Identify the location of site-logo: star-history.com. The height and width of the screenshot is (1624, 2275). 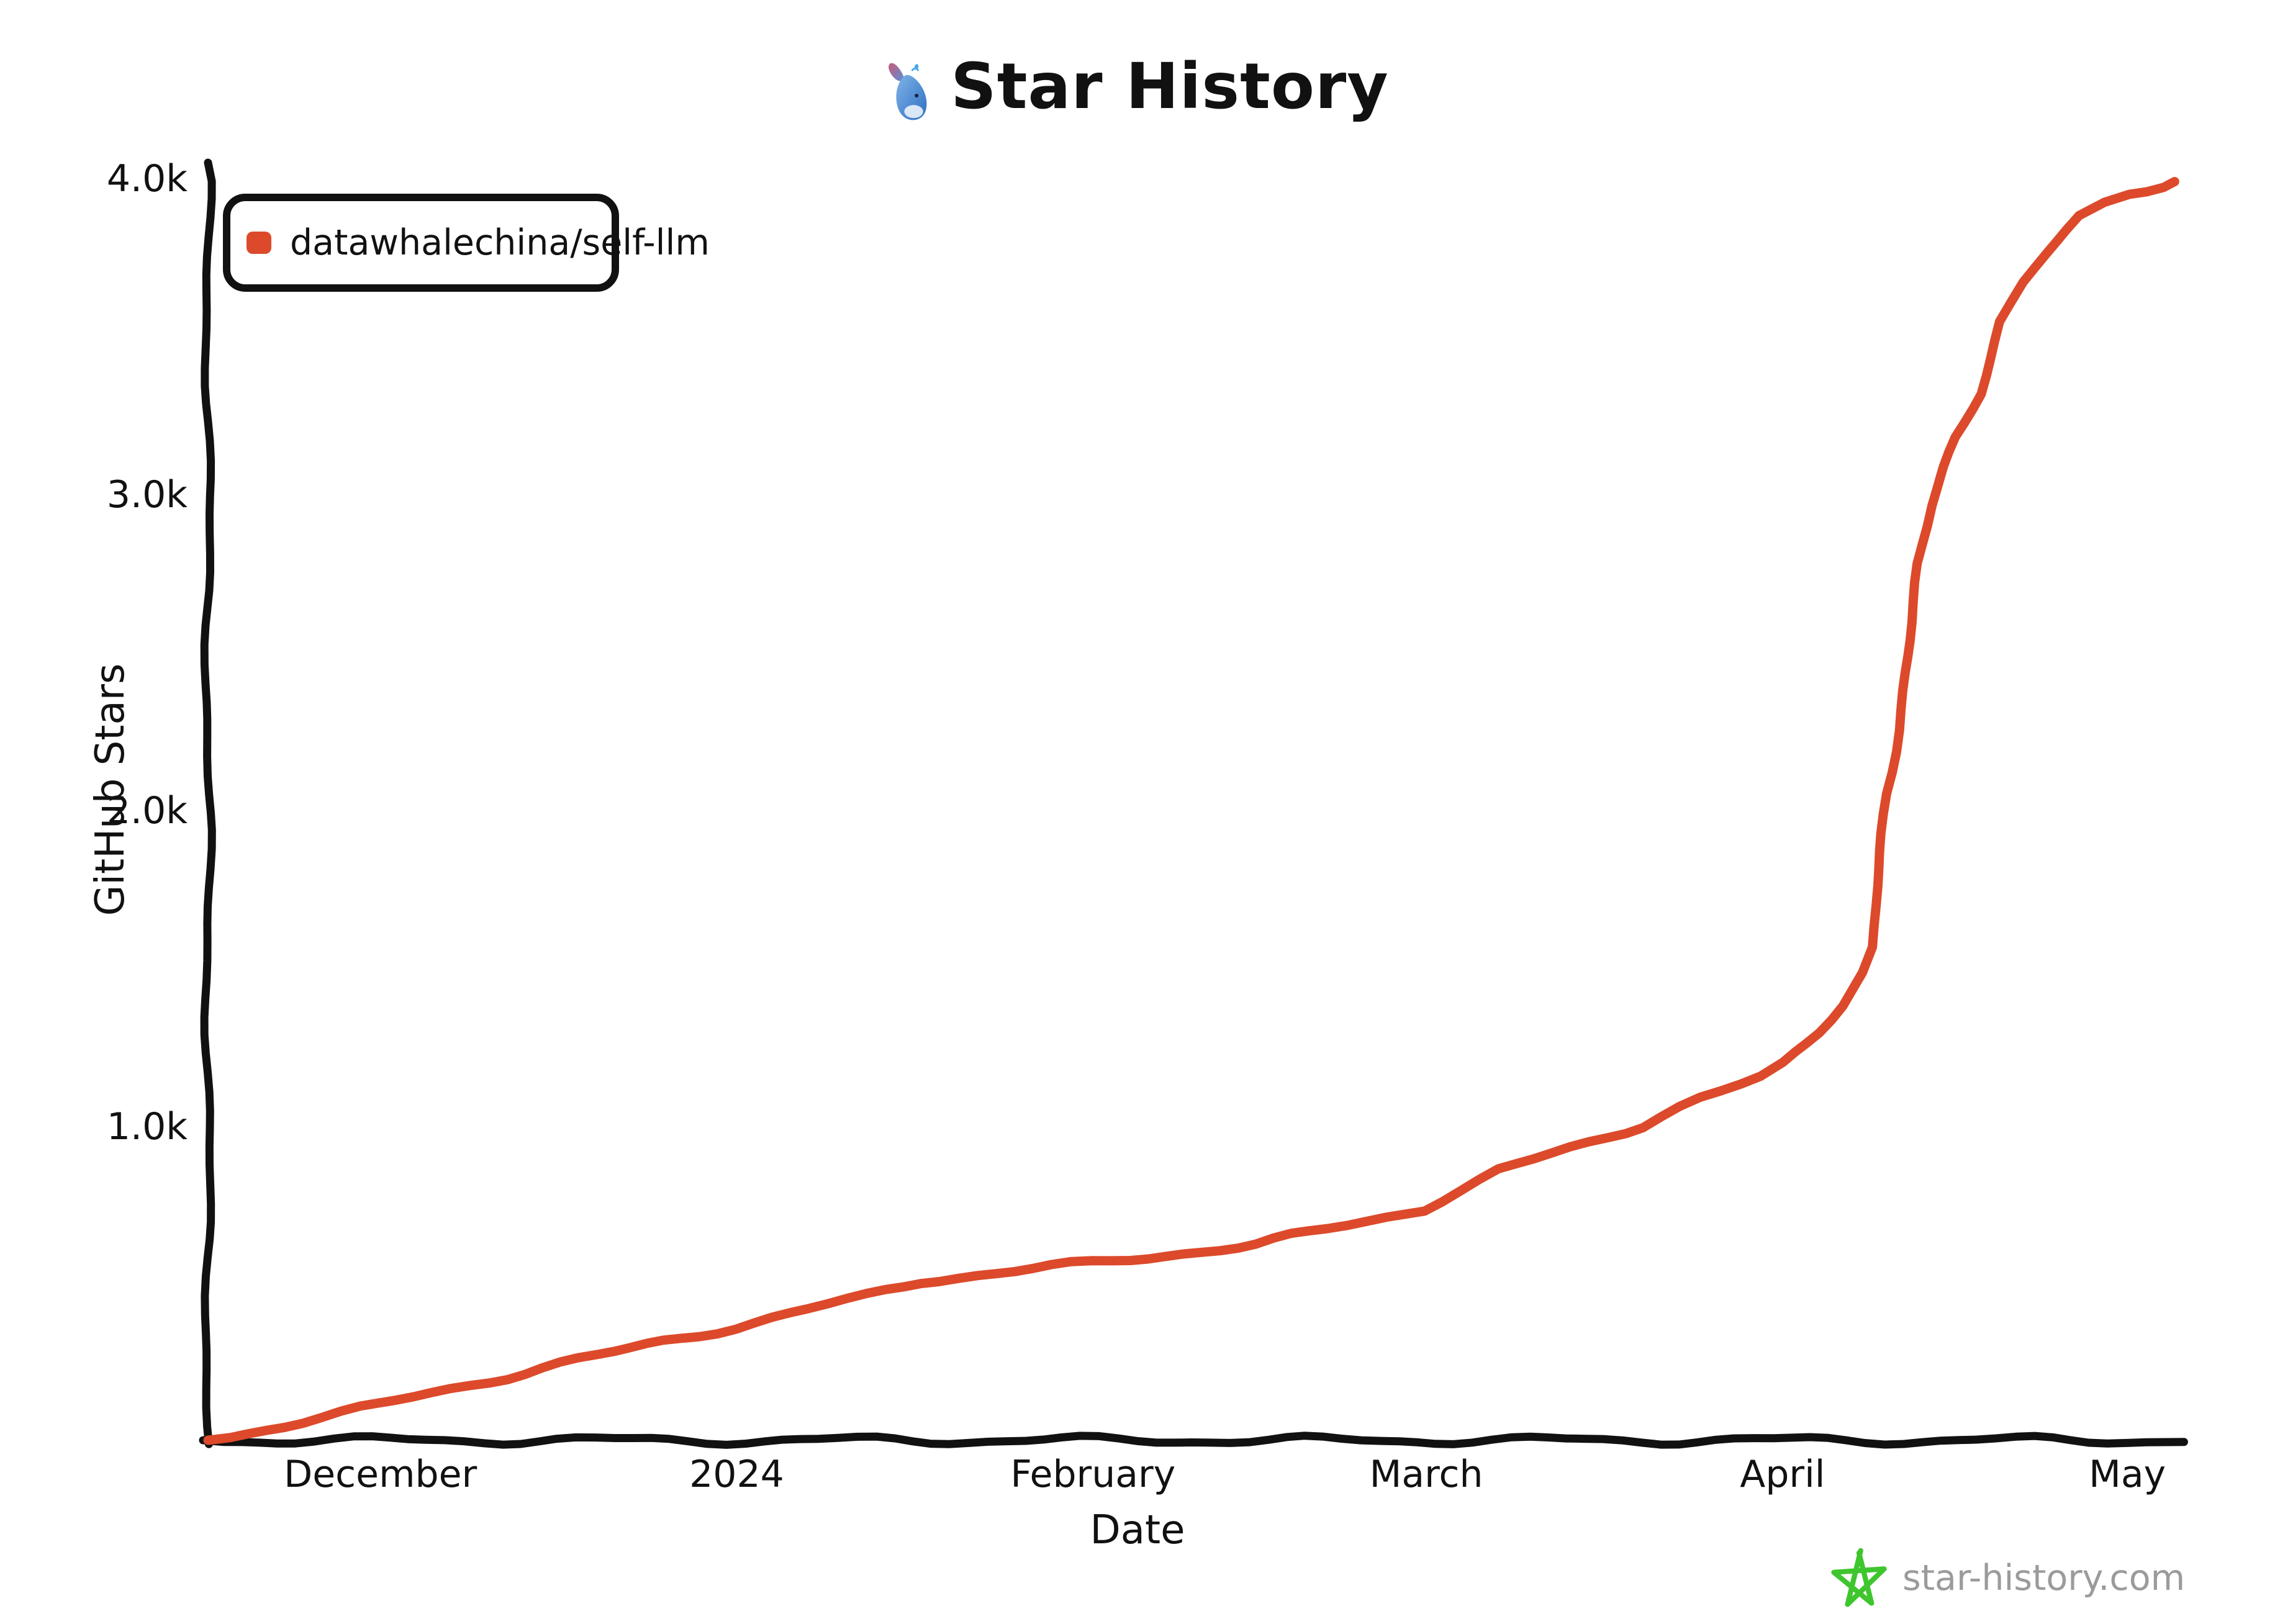
(2007, 1578).